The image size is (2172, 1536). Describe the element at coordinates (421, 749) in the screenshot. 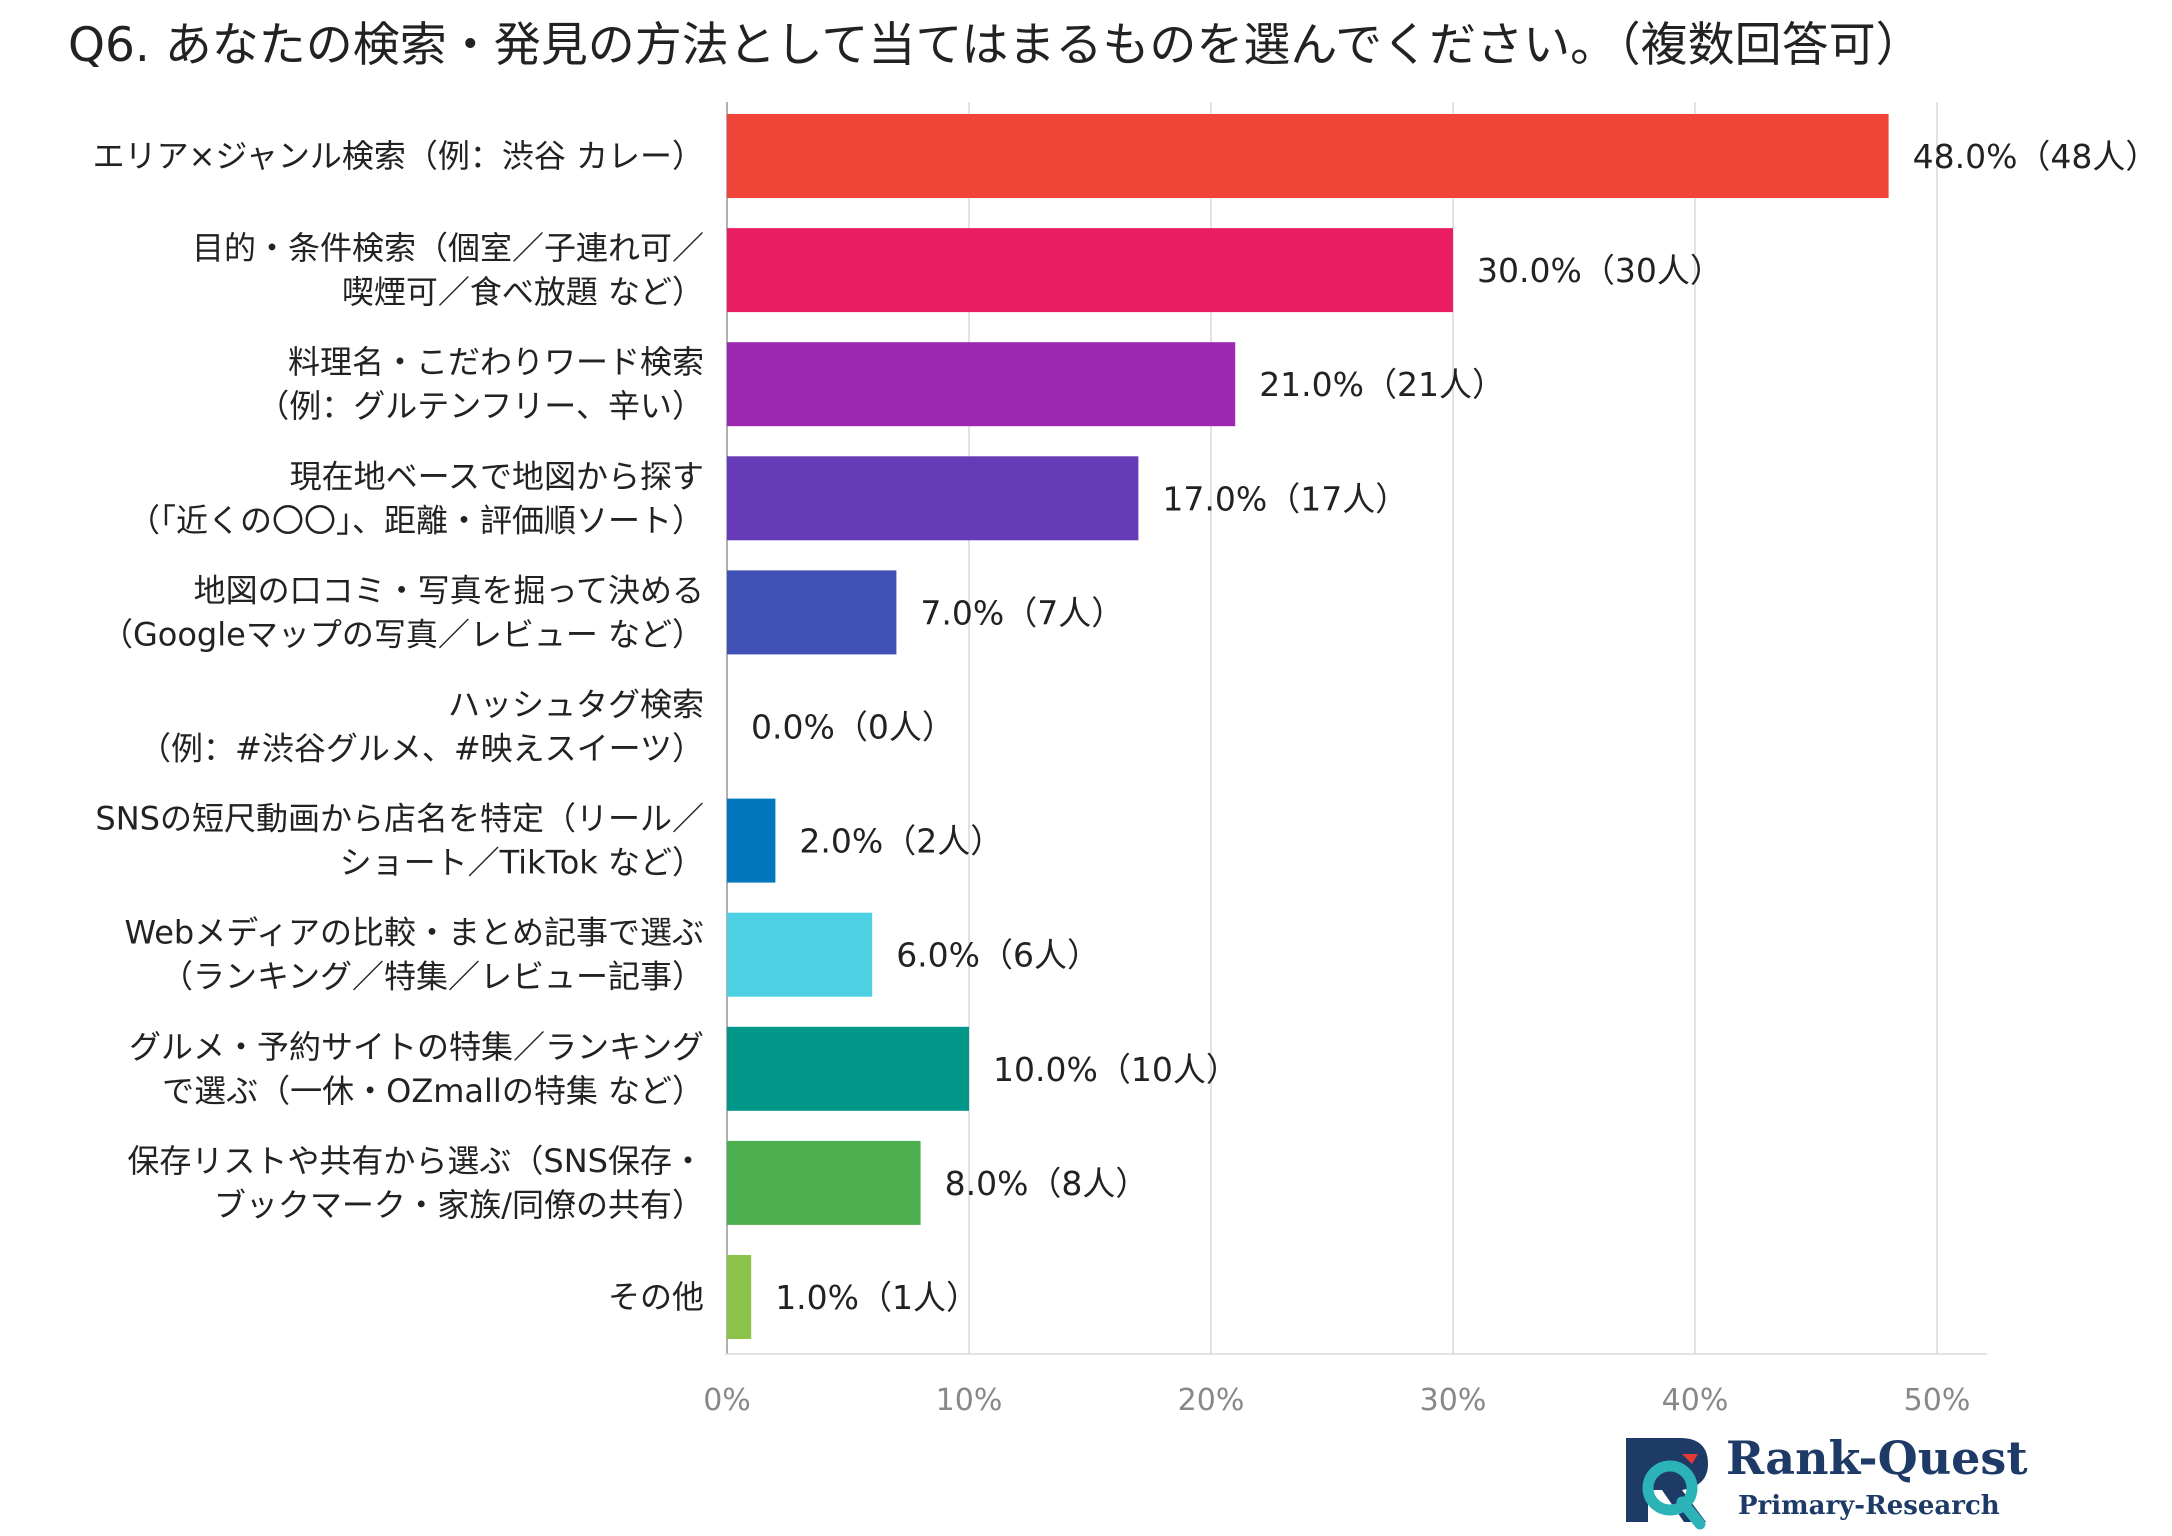

I see `category-label: （例：#渋谷グルメ、#映えスイーツ）` at that location.